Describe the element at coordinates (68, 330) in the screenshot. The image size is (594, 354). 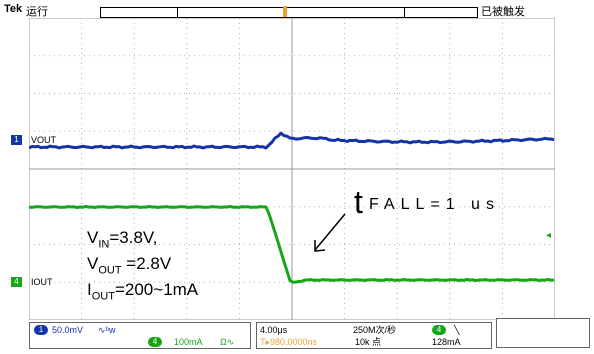
I see `ch1-scale: 50.0mV` at that location.